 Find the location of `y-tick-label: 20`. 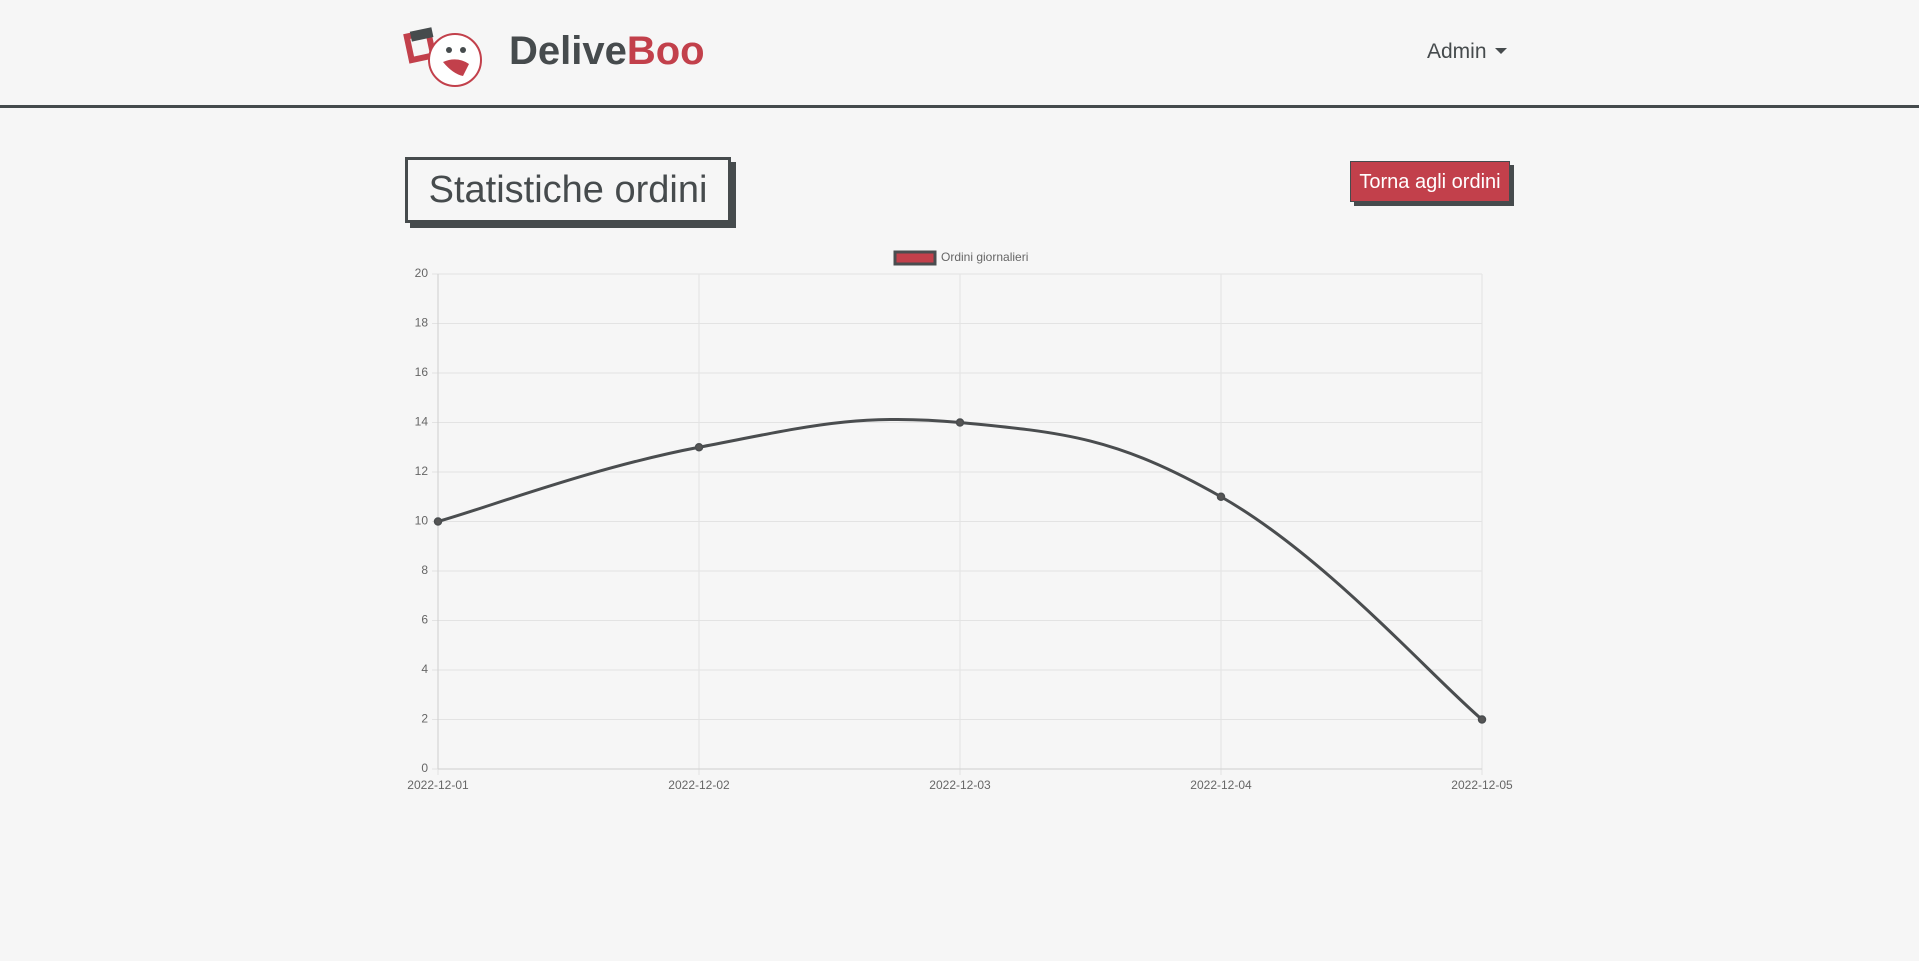

y-tick-label: 20 is located at coordinates (422, 273).